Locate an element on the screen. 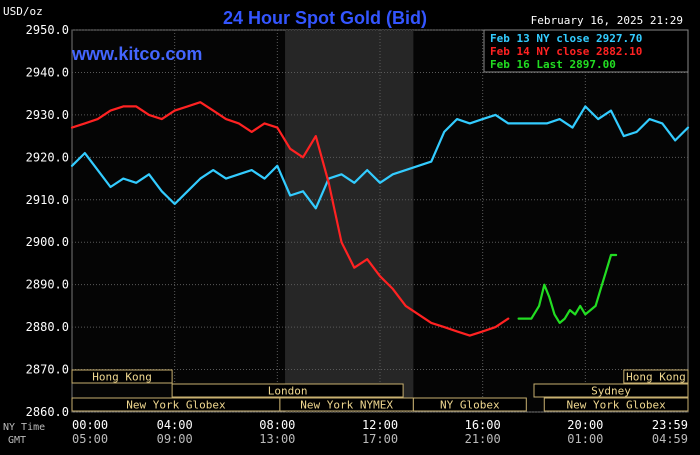 The height and width of the screenshot is (455, 700). watermark: www.kitco.com is located at coordinates (136, 54).